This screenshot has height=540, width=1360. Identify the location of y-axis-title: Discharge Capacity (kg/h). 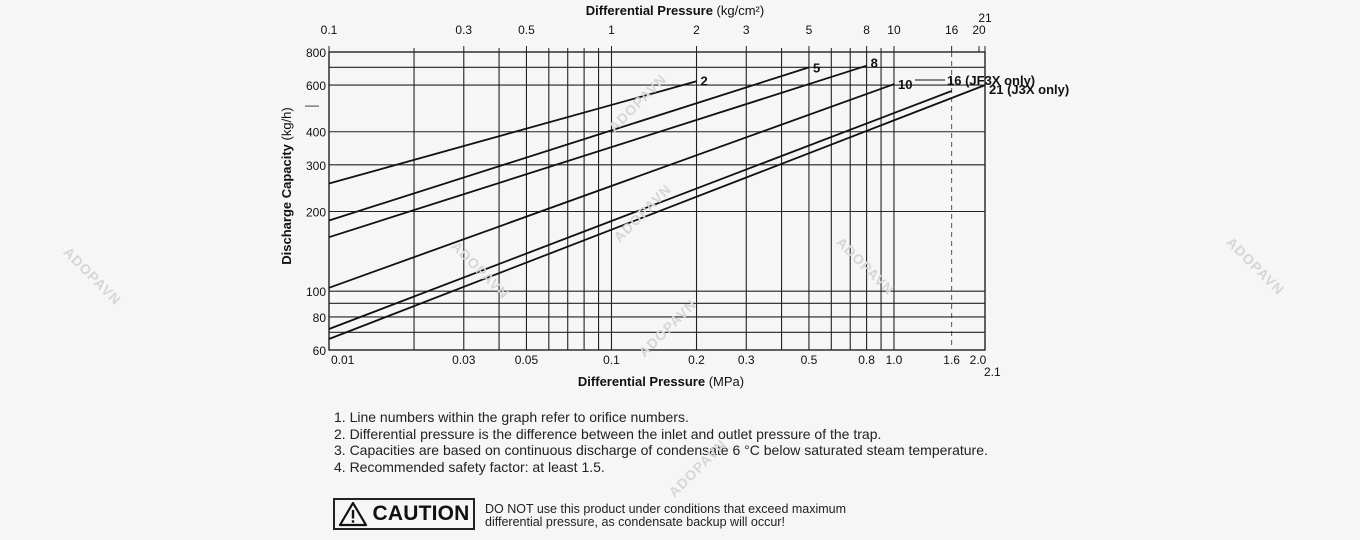
(286, 186).